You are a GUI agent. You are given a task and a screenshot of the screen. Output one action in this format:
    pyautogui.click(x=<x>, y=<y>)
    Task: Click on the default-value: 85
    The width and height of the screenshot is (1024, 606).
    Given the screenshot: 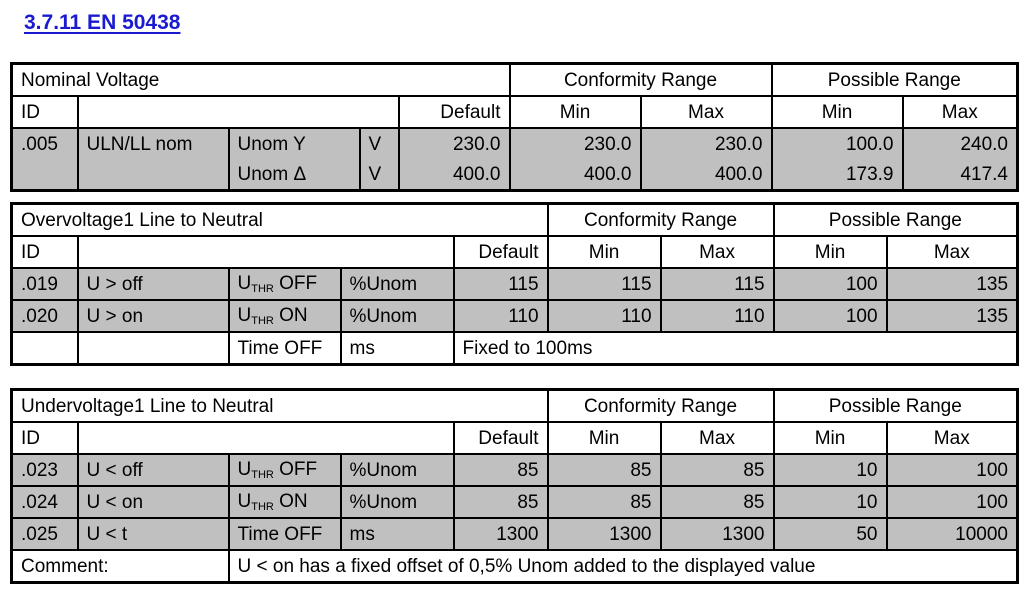 What is the action you would take?
    pyautogui.click(x=500, y=502)
    